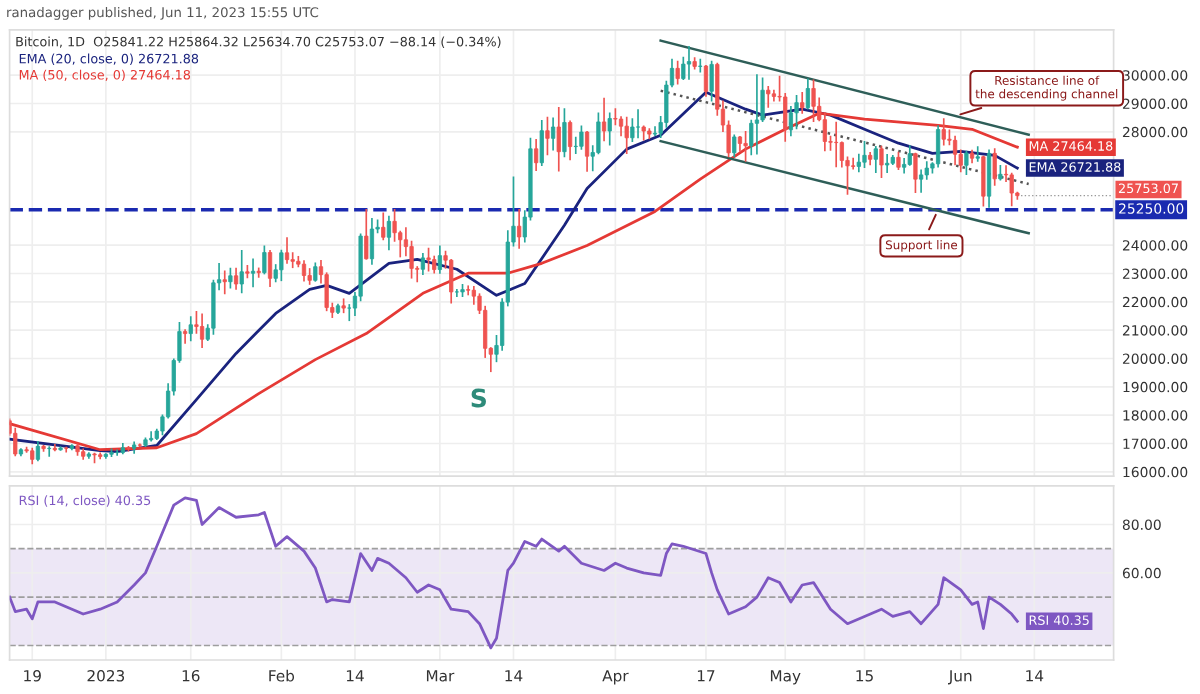 Image resolution: width=1200 pixels, height=694 pixels. What do you see at coordinates (478, 398) in the screenshot?
I see `annotation: S` at bounding box center [478, 398].